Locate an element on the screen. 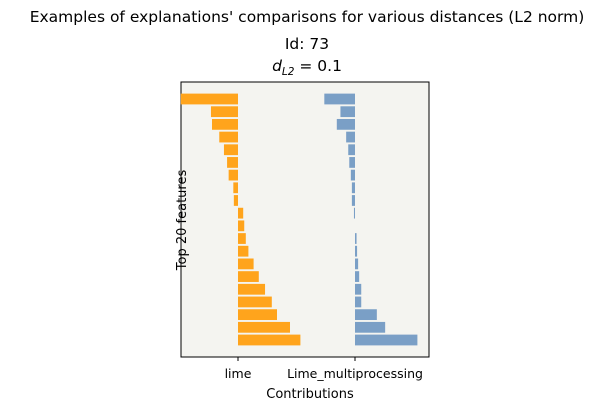 The width and height of the screenshot is (614, 411). chart-subtitle-distance: dL2 = 0.1 is located at coordinates (307, 67).